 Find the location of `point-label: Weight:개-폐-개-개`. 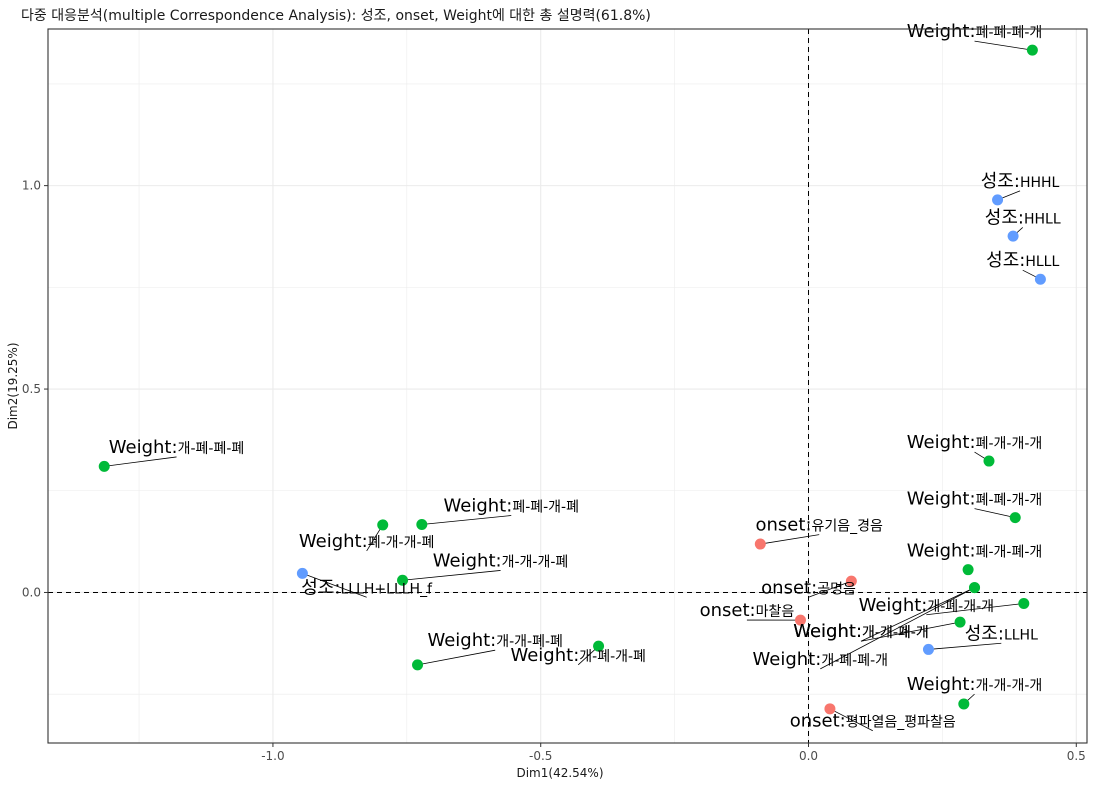

point-label: Weight:개-폐-개-개 is located at coordinates (926, 605).